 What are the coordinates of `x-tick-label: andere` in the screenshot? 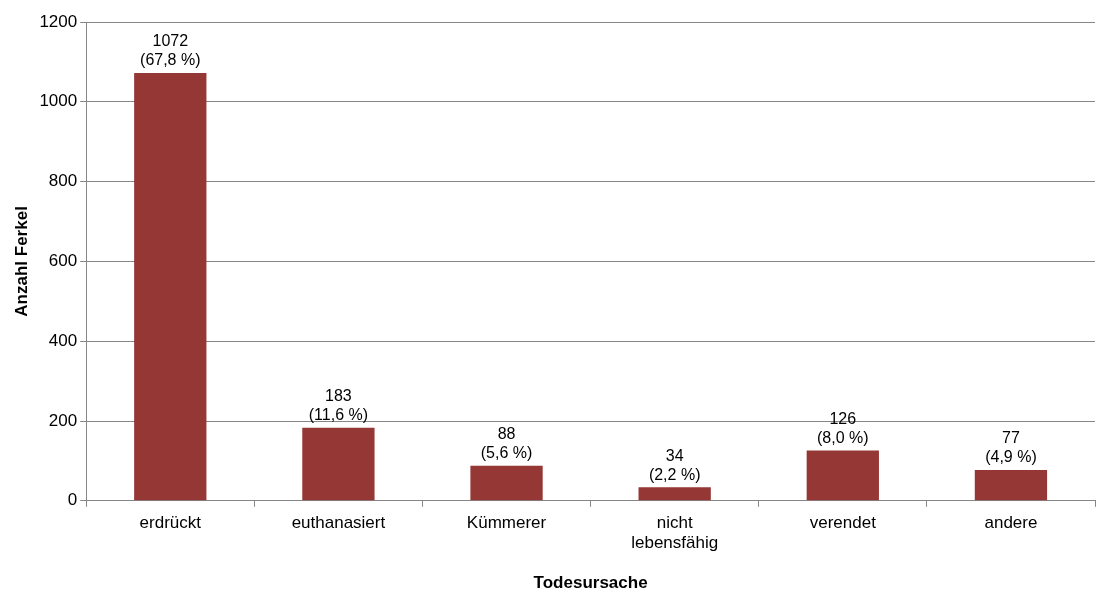 It's located at (1011, 522).